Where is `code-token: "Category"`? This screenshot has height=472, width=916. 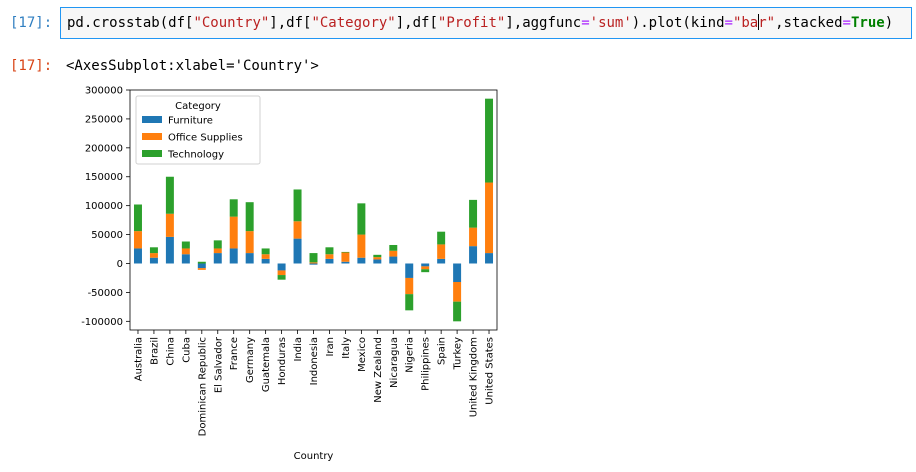 code-token: "Category" is located at coordinates (353, 23).